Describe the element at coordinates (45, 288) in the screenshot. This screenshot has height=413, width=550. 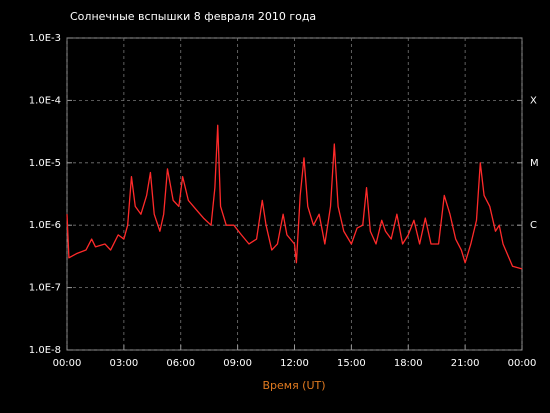
I see `y-tick-label: 1.0E-7` at that location.